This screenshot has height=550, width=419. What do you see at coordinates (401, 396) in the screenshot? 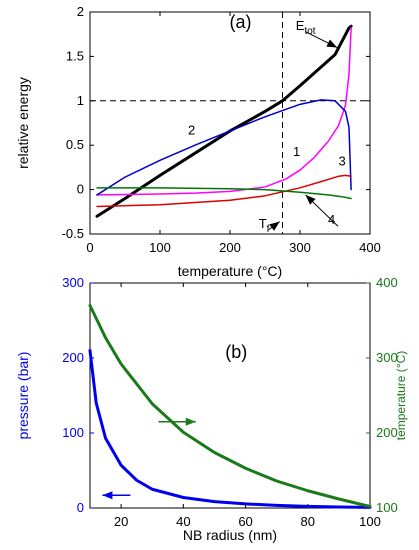
I see `y-axis-label-right: temperature (°C)` at bounding box center [401, 396].